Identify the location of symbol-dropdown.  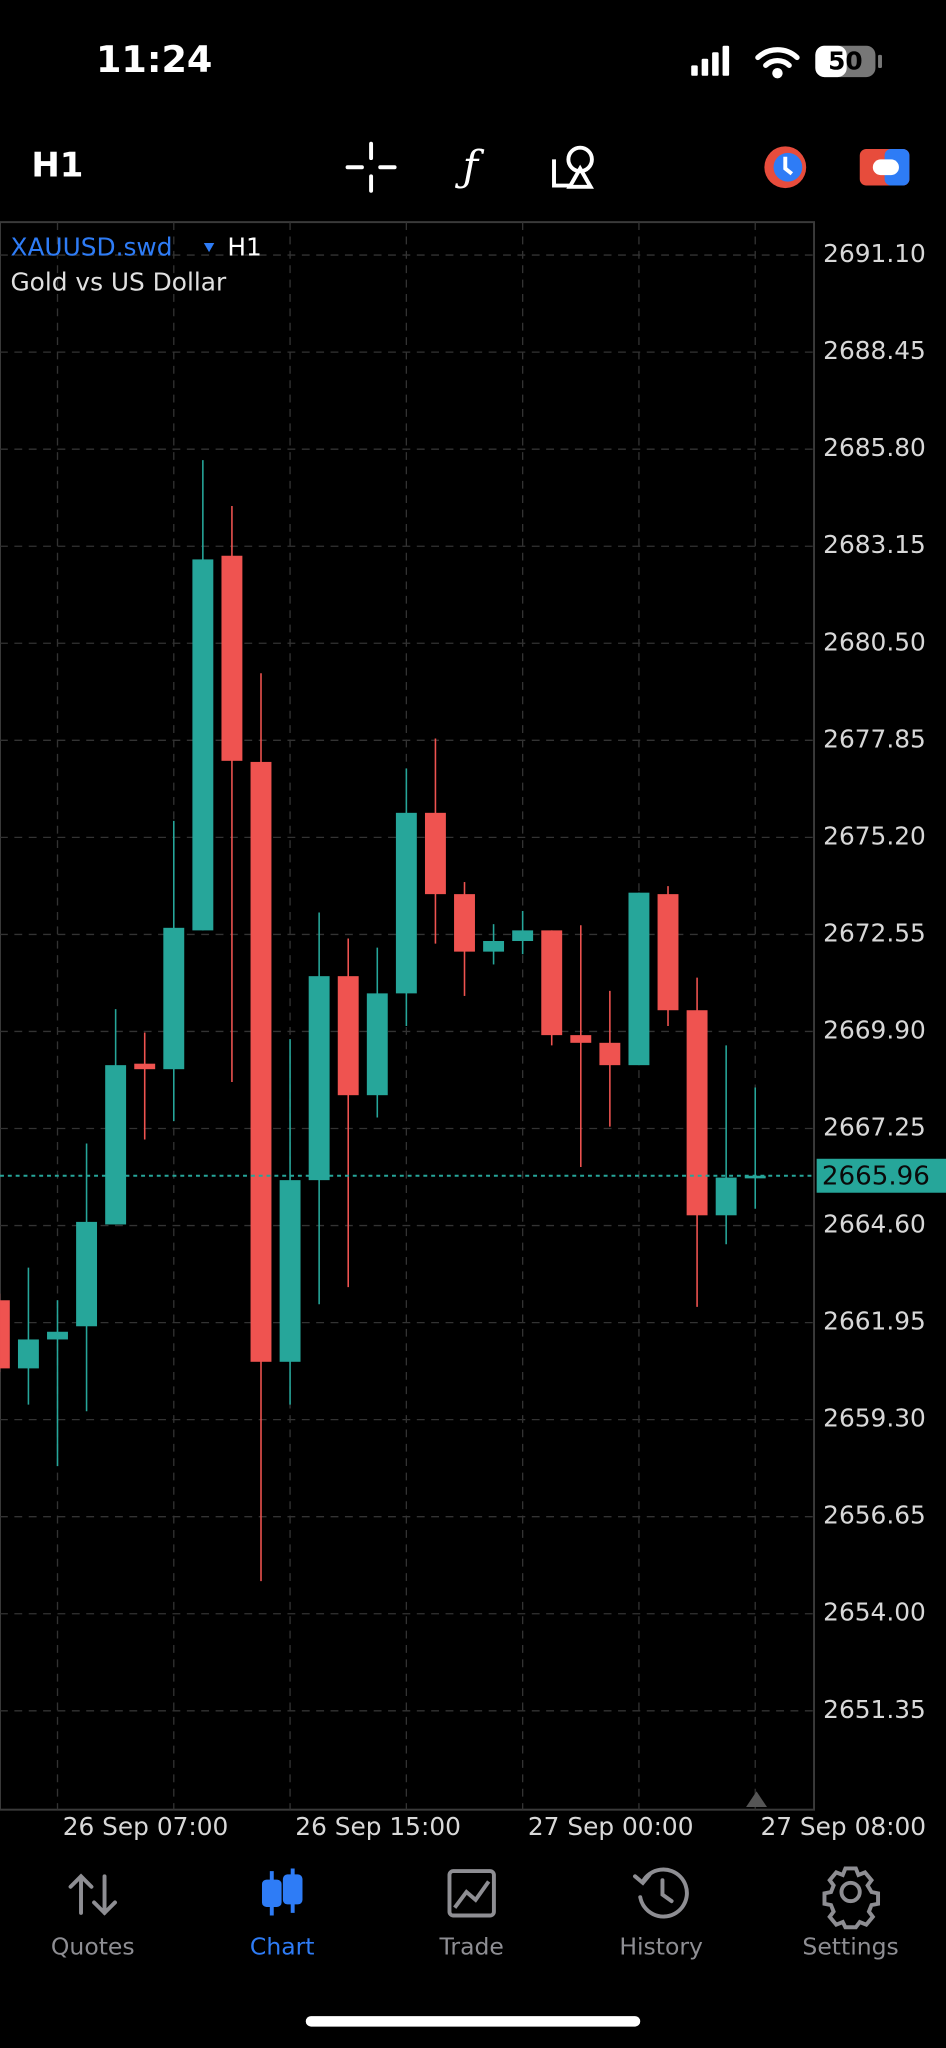
(209, 248).